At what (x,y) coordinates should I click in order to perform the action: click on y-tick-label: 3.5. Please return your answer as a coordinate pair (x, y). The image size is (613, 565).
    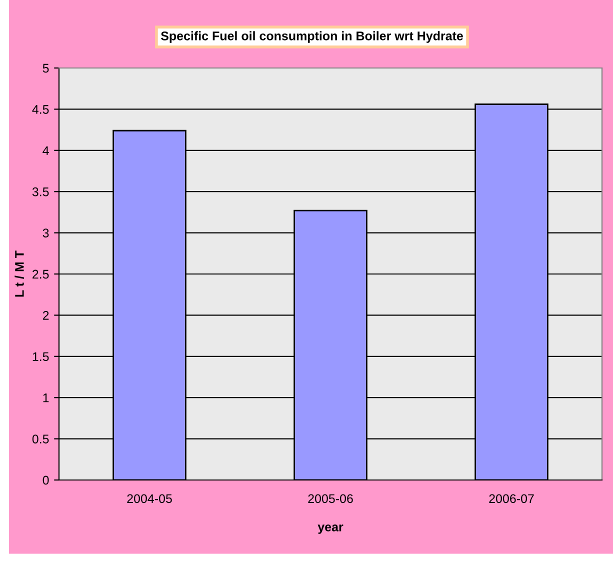
    Looking at the image, I should click on (40, 191).